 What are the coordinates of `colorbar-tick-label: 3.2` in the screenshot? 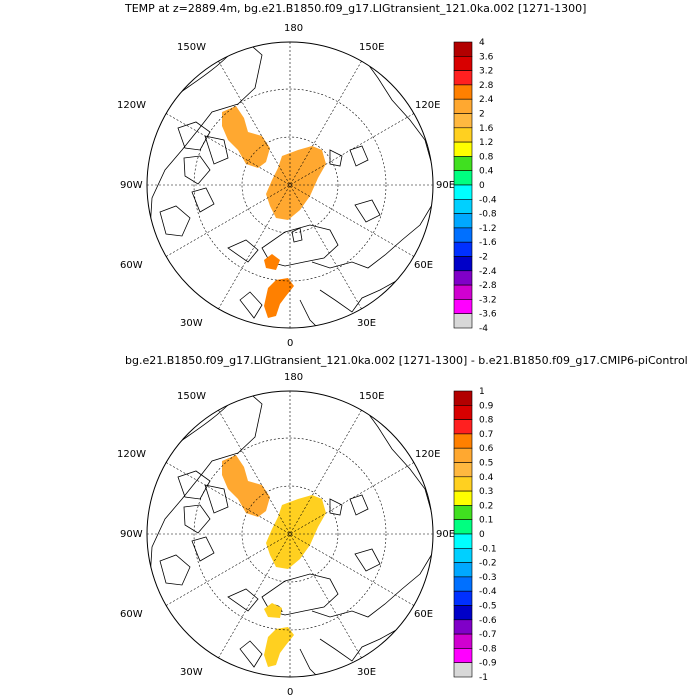 It's located at (486, 72).